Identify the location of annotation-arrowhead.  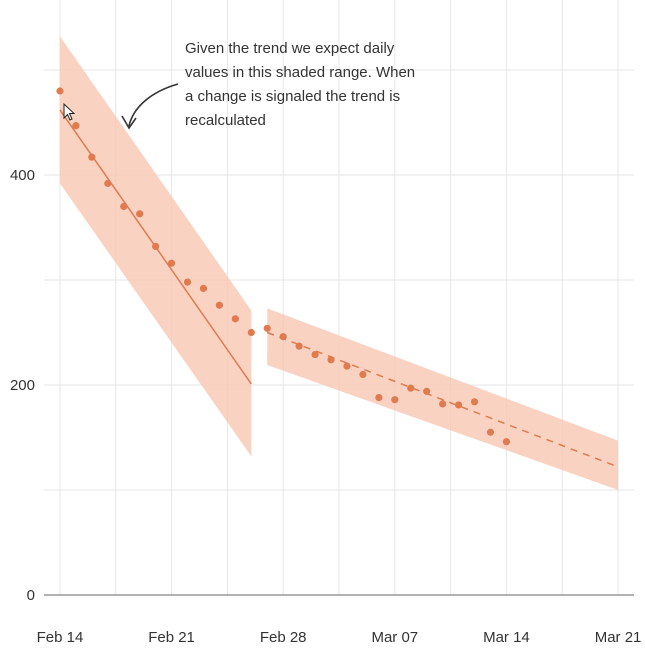
(129, 122).